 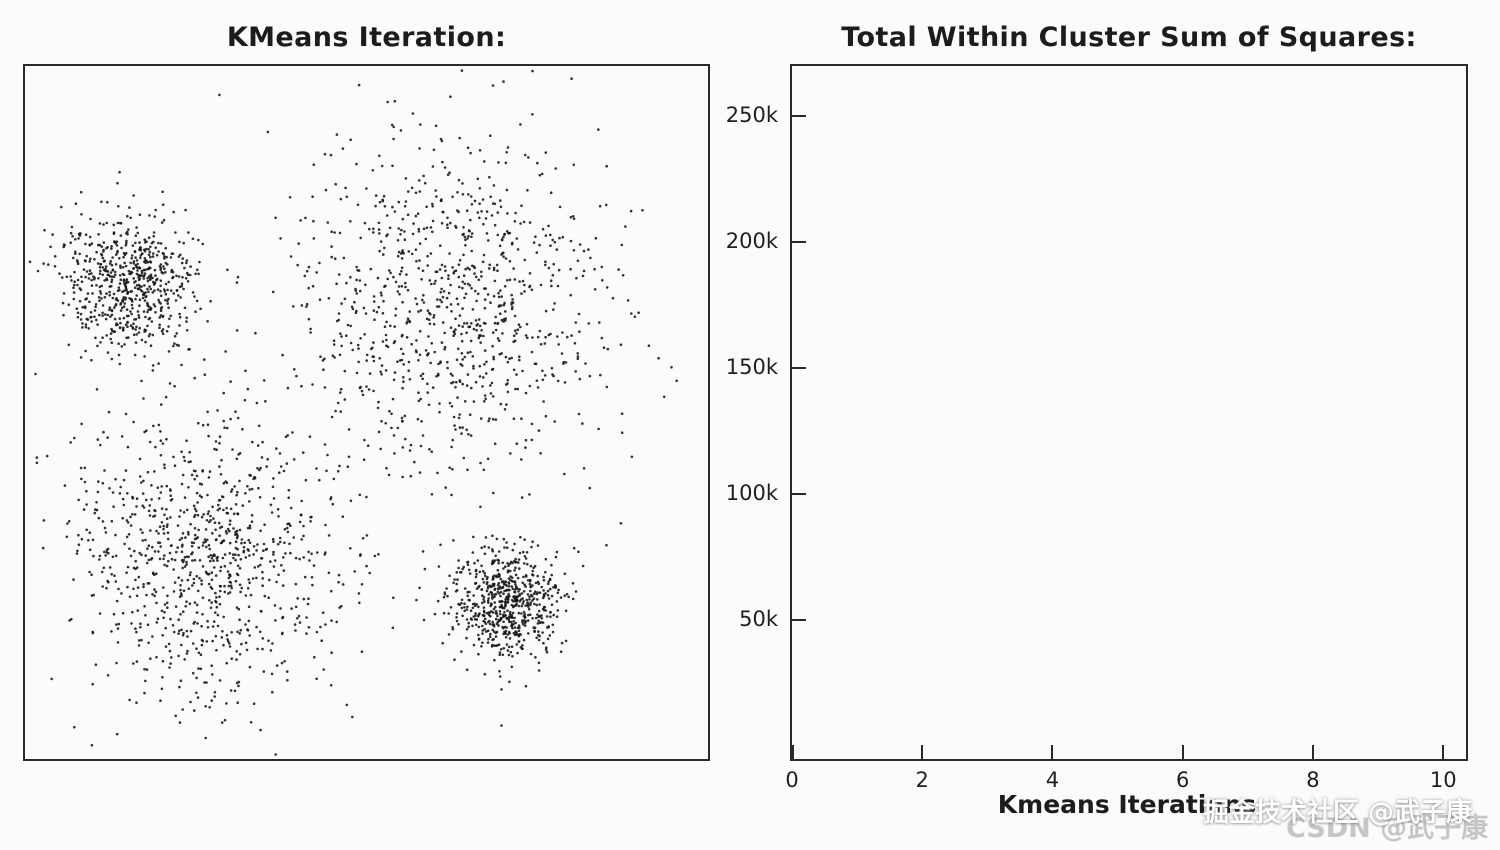 What do you see at coordinates (1129, 37) in the screenshot?
I see `wcss-chart-title: Total Within Cluster Sum of Squares:` at bounding box center [1129, 37].